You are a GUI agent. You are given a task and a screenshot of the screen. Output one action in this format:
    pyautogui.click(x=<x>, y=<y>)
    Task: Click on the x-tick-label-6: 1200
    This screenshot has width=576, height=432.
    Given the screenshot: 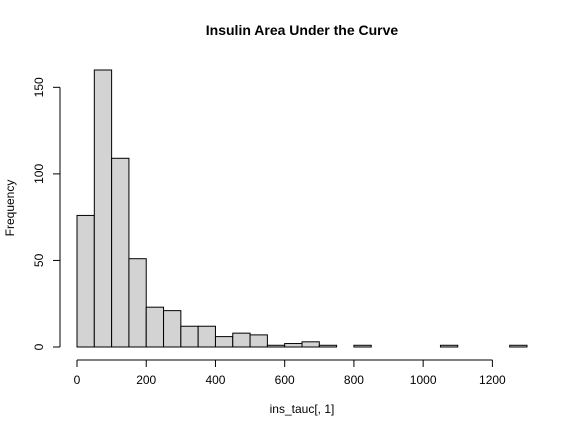 What is the action you would take?
    pyautogui.click(x=492, y=380)
    